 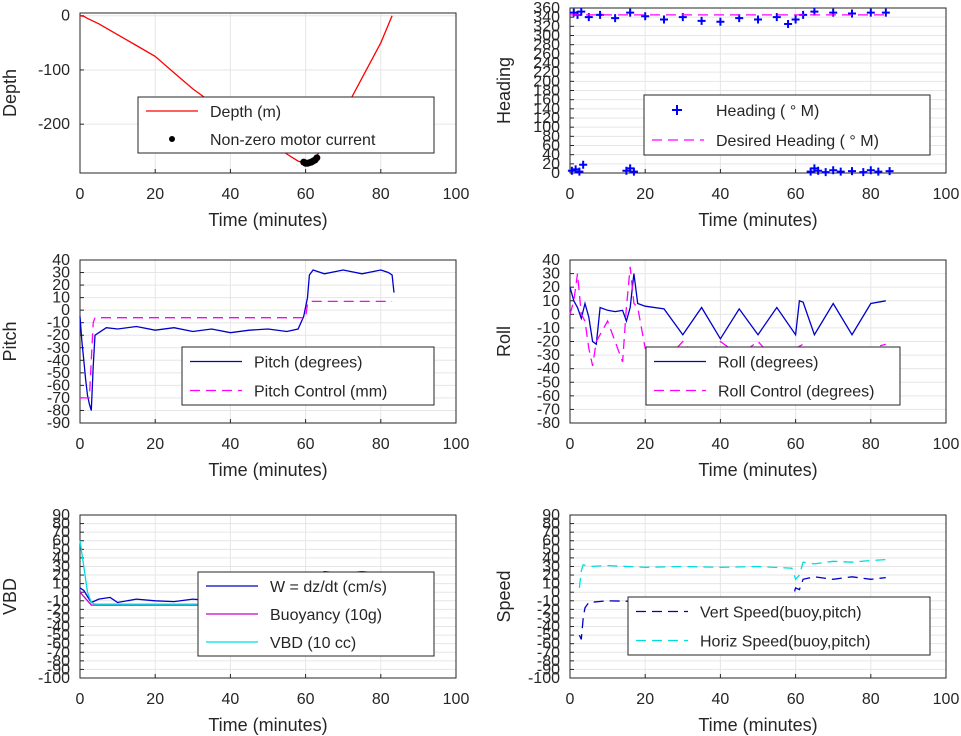 I want to click on y-tick-label: 360, so click(x=546, y=8).